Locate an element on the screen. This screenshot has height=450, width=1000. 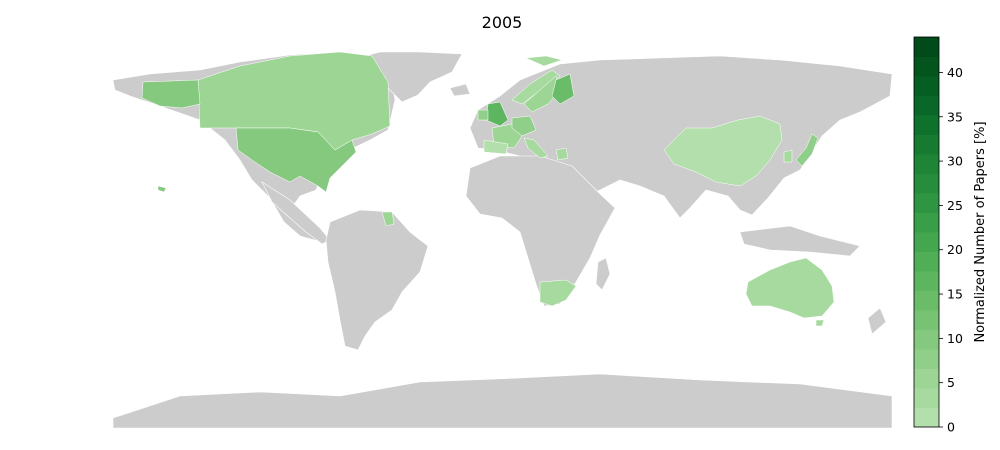
landmass-new-zealand is located at coordinates (877, 321).